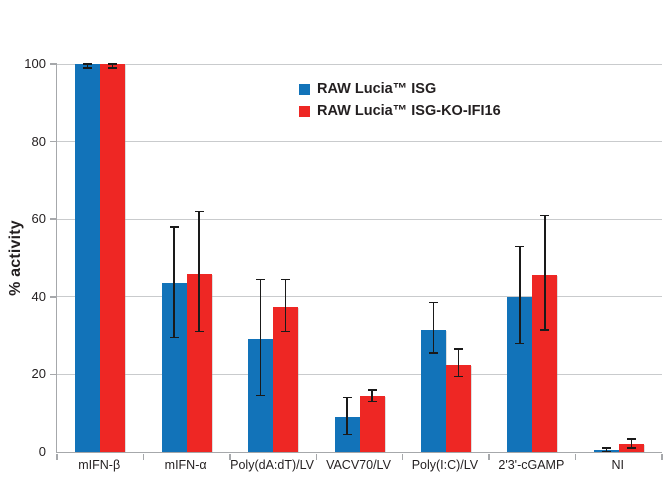  What do you see at coordinates (261, 279) in the screenshot?
I see `error-cap-top-series0-cat2` at bounding box center [261, 279].